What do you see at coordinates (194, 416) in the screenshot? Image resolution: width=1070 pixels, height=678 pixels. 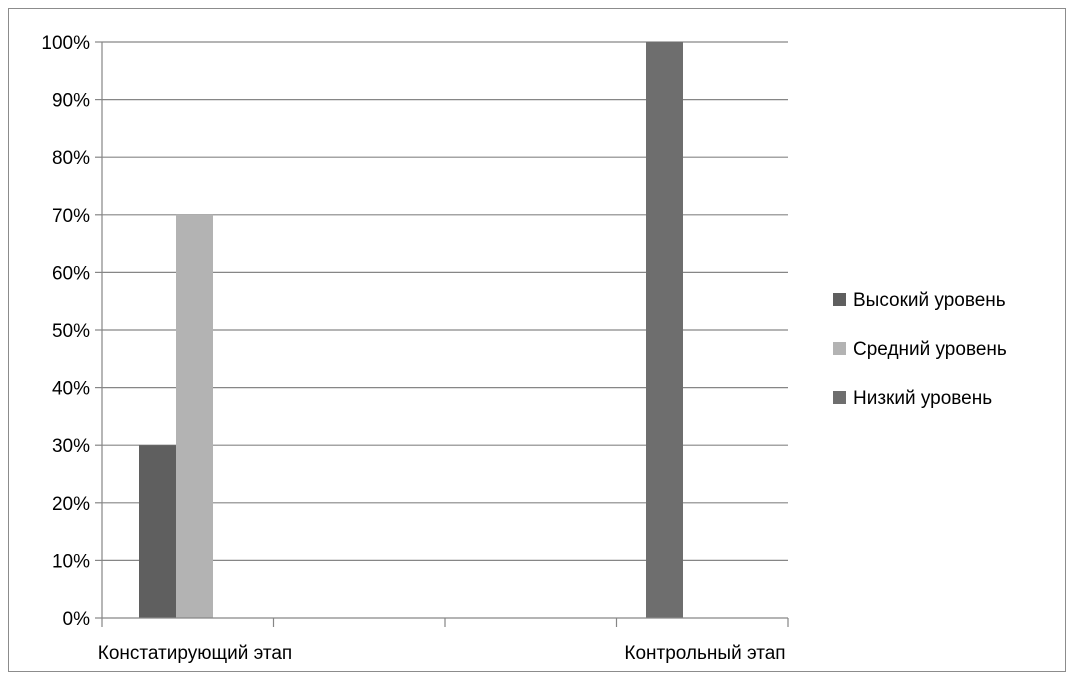 I see `bar-0-средний-уровень` at bounding box center [194, 416].